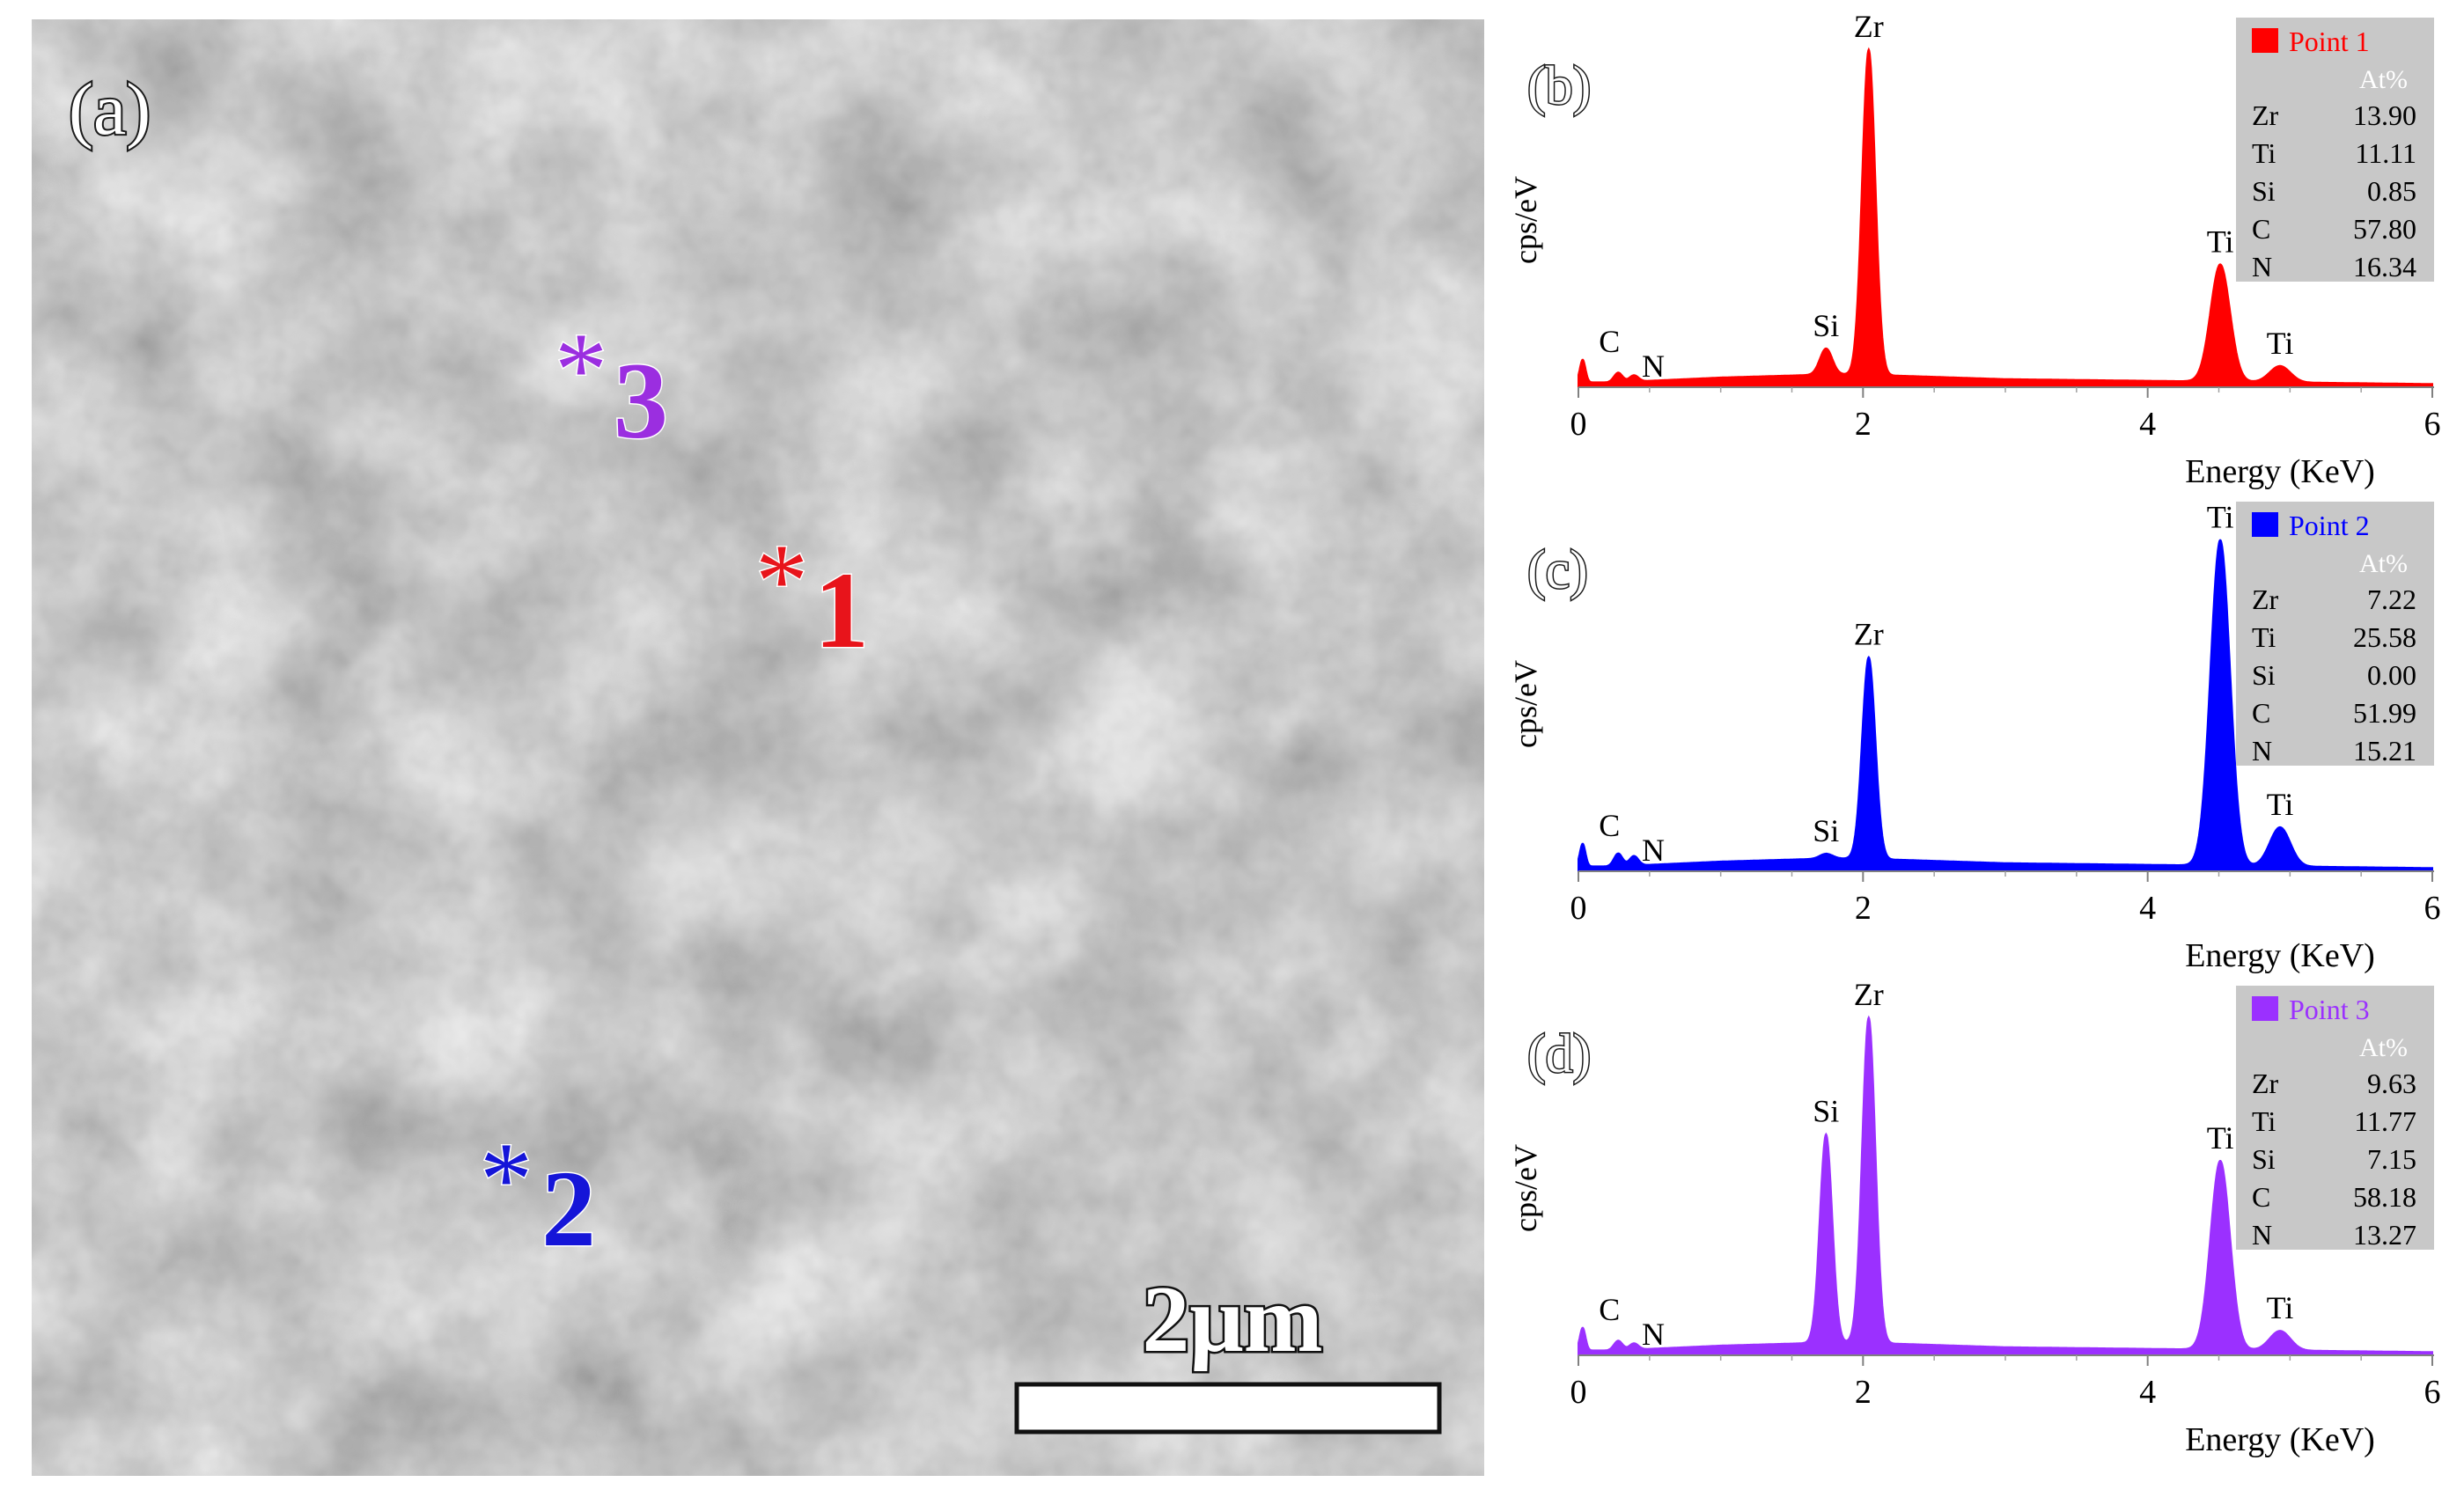  What do you see at coordinates (538, 1195) in the screenshot?
I see `marker-point-2: * 2` at bounding box center [538, 1195].